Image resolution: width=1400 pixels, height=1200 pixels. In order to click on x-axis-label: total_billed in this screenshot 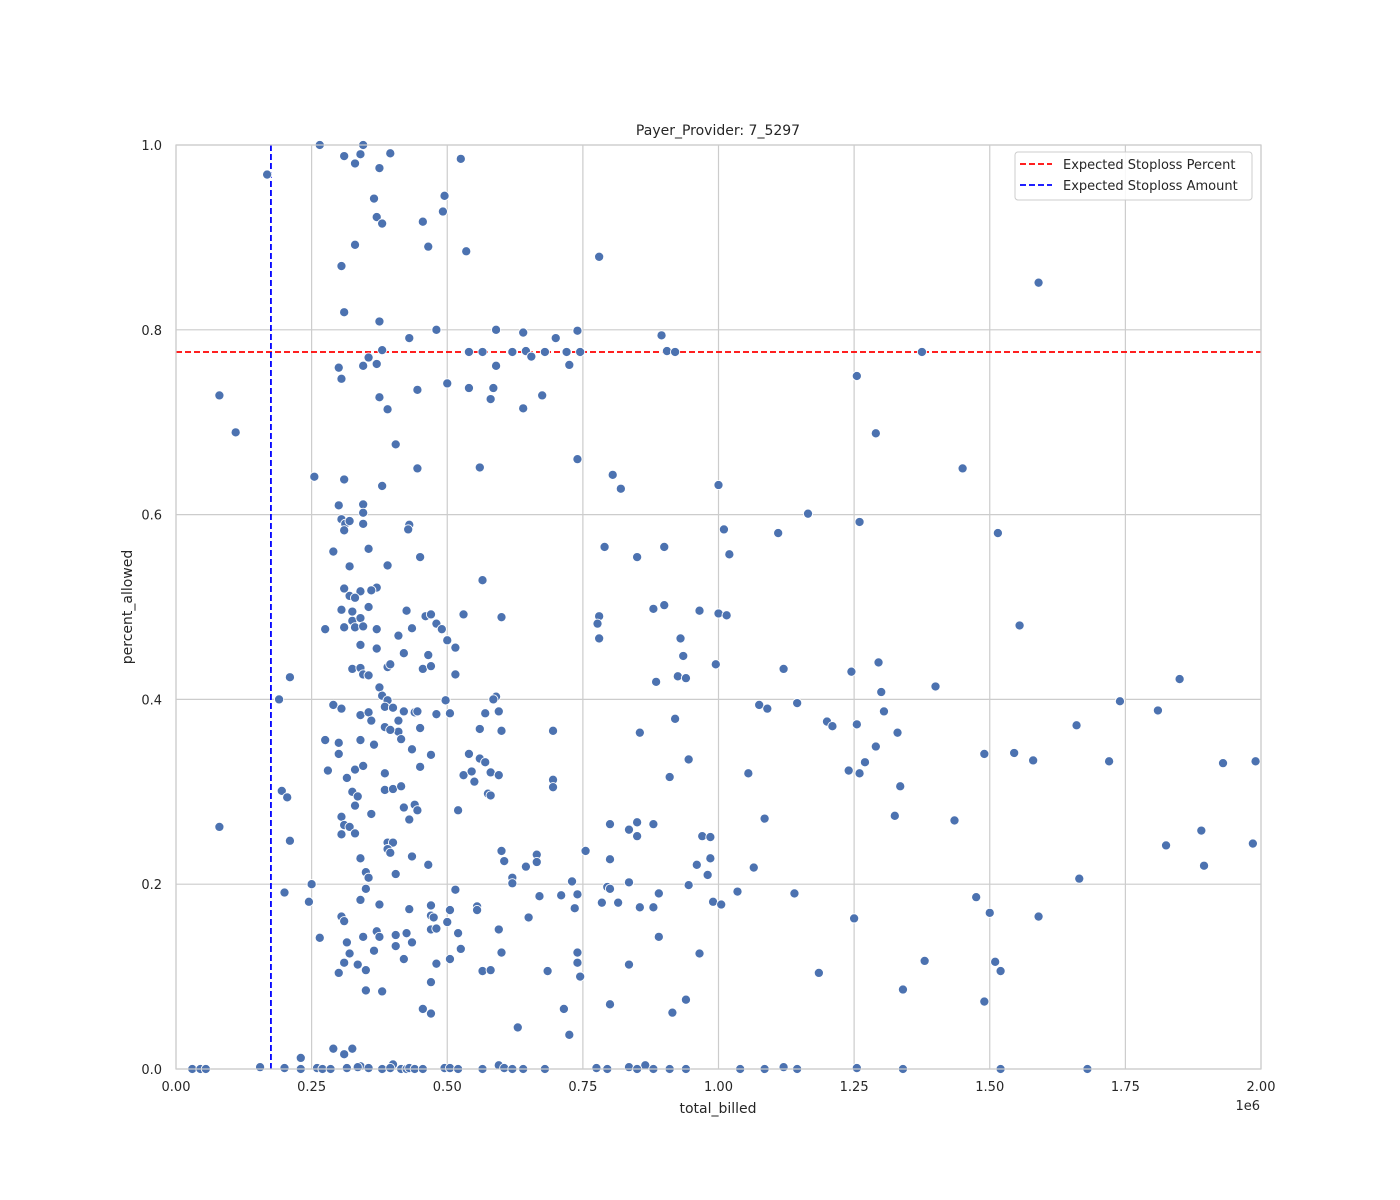, I will do `click(717, 1109)`.